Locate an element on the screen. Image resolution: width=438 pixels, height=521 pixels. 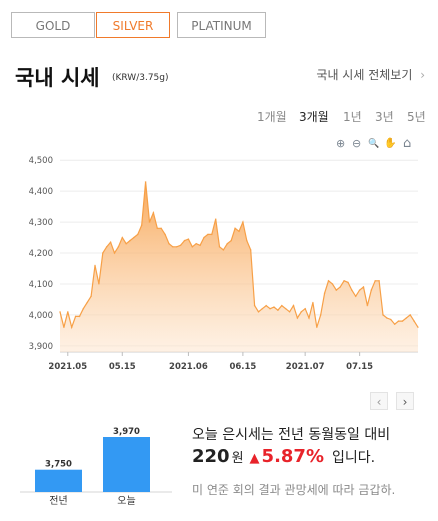
tab-silver: SILVER is located at coordinates (133, 25).